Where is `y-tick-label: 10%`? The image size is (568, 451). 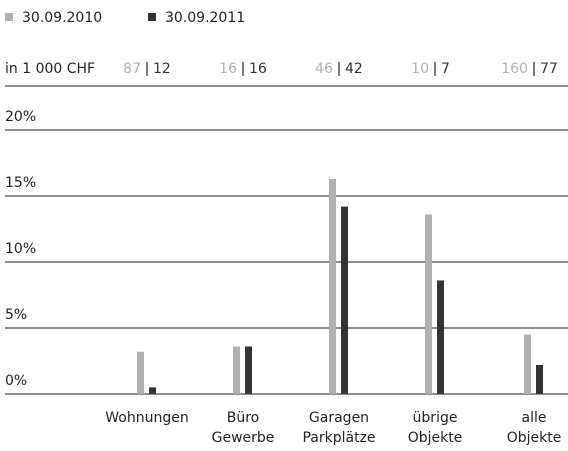
y-tick-label: 10% is located at coordinates (20, 249).